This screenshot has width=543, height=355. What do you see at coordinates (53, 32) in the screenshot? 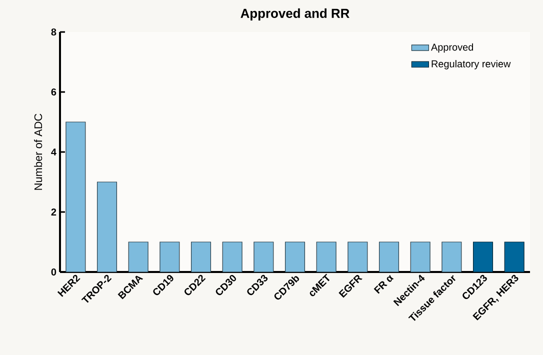
I see `y-tick-label: 8` at bounding box center [53, 32].